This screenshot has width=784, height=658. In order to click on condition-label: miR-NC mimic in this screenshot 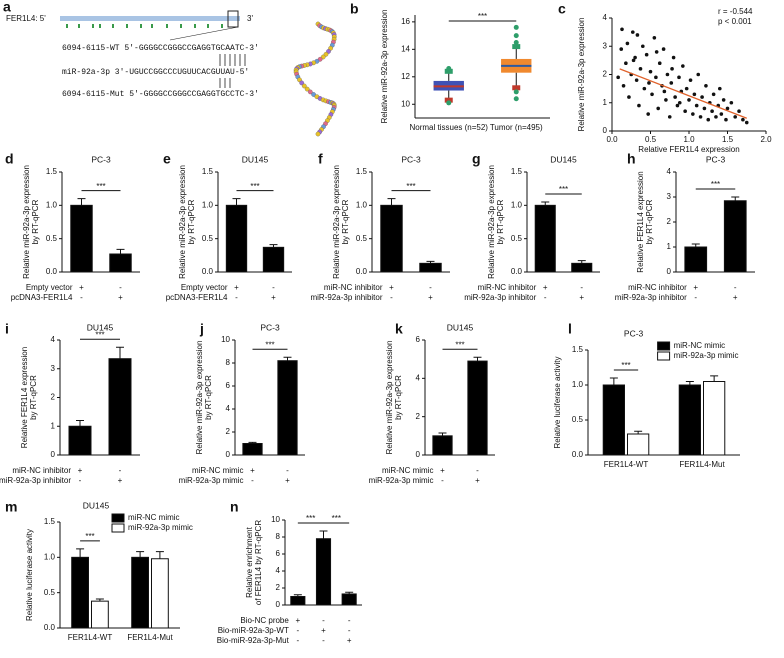, I will do `click(408, 470)`.